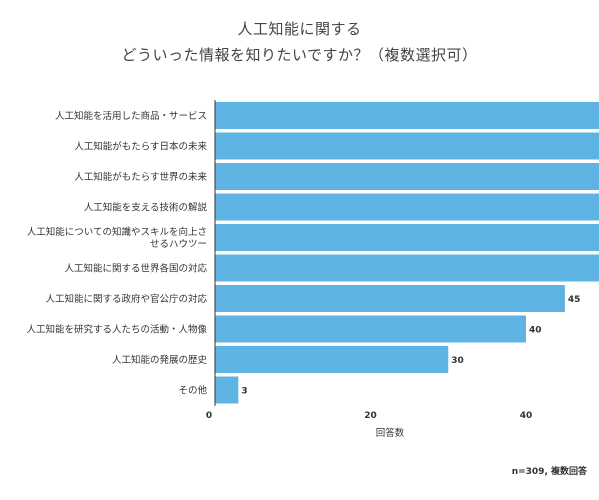  Describe the element at coordinates (146, 208) in the screenshot. I see `category-label-3: 人工知能を支える技術の解説` at that location.